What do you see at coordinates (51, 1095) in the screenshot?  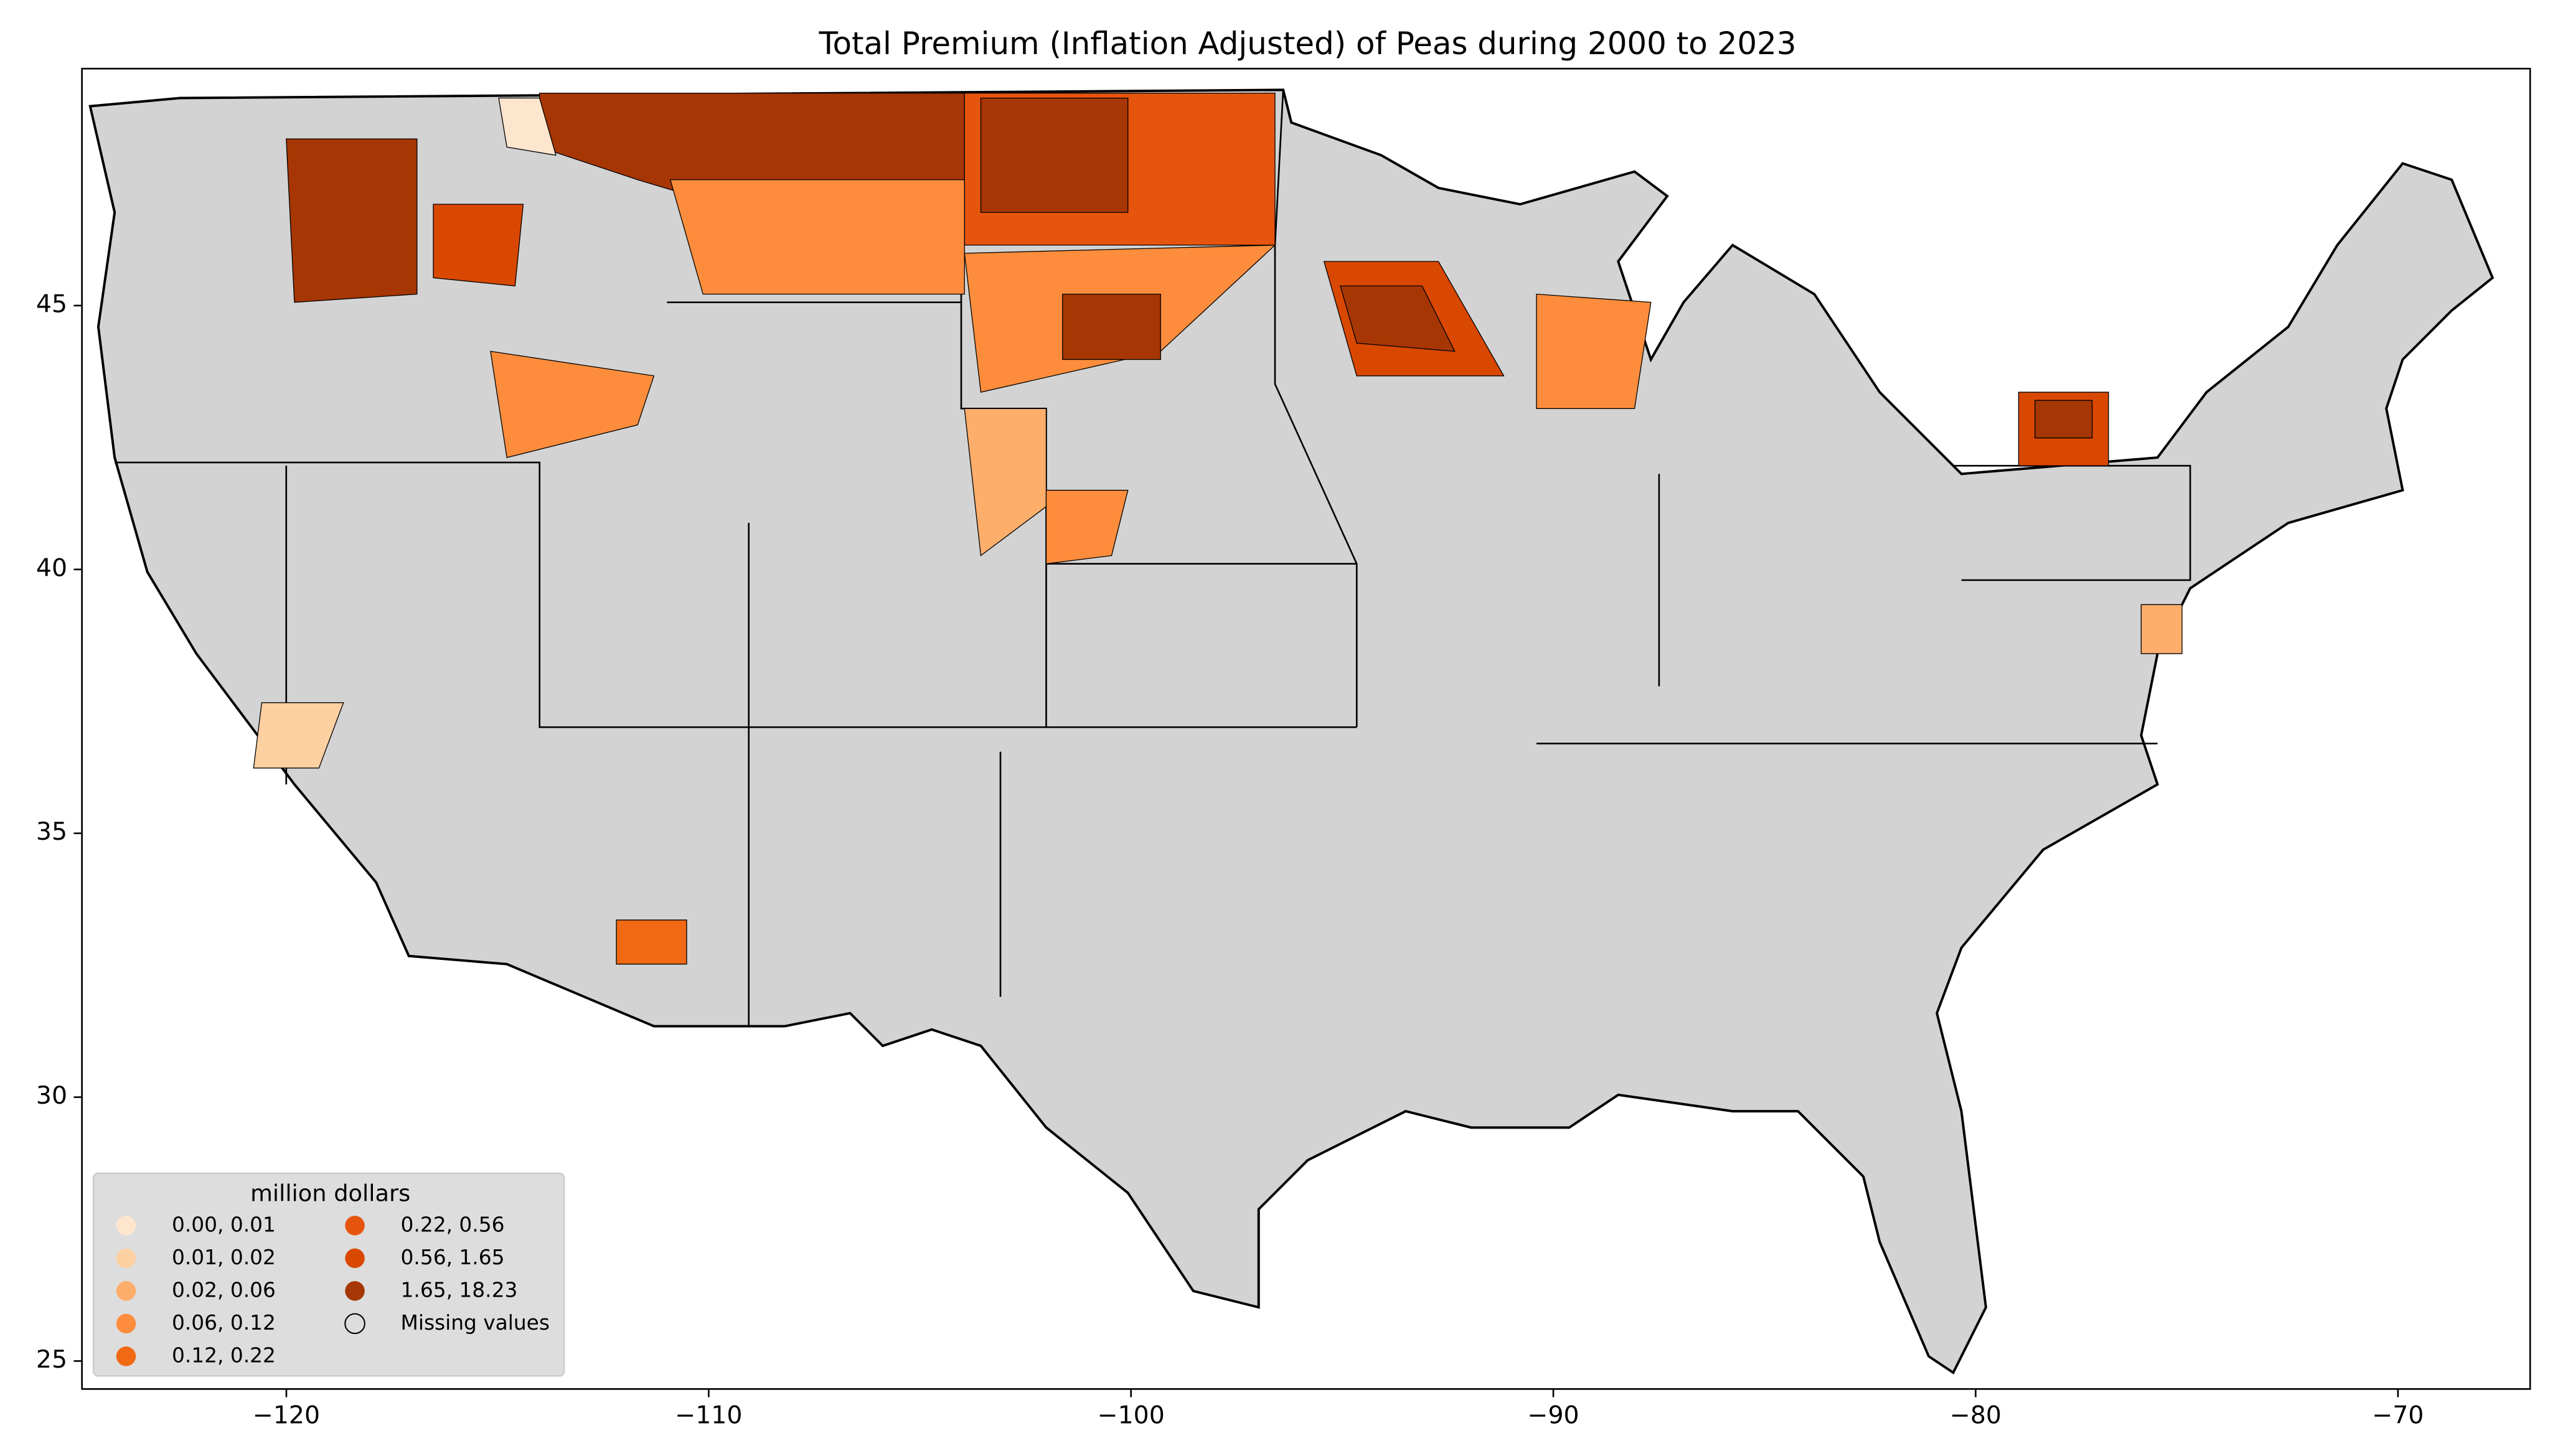 I see `y-tick-label: 30` at bounding box center [51, 1095].